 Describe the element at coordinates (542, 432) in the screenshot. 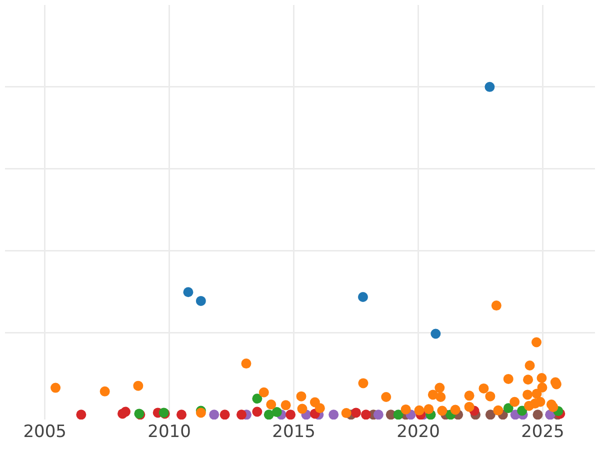

I see `x-tick-label: 2025` at that location.